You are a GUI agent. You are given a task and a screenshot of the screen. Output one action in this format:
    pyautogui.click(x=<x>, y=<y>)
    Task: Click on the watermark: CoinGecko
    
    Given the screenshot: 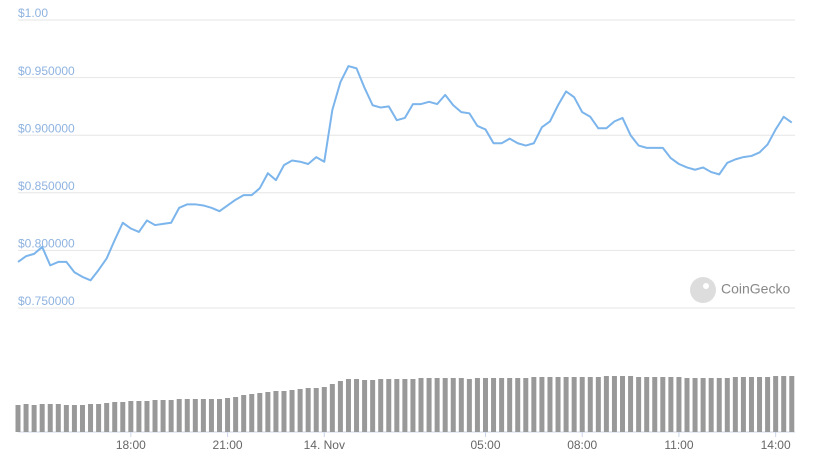 What is the action you would take?
    pyautogui.click(x=740, y=290)
    